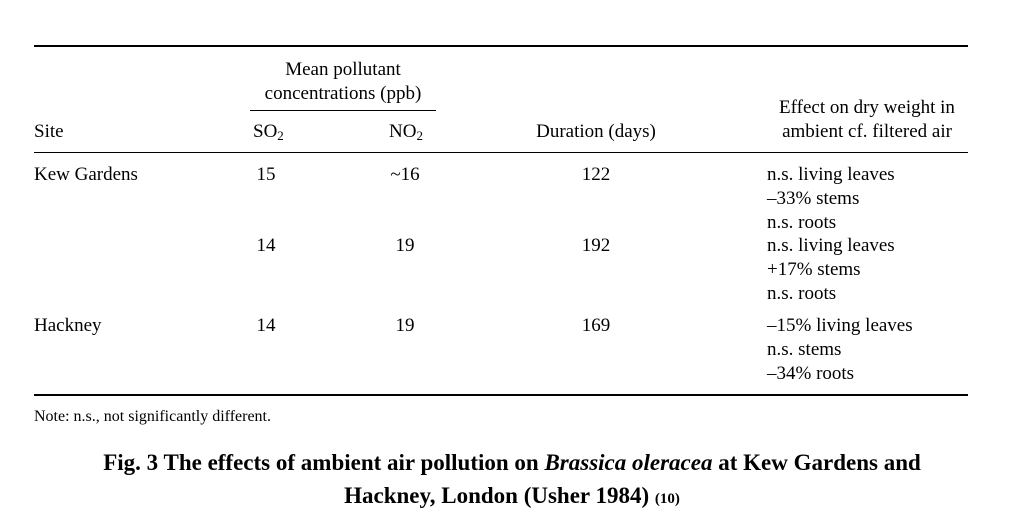  What do you see at coordinates (86, 174) in the screenshot?
I see `row1-site: Kew Gardens` at bounding box center [86, 174].